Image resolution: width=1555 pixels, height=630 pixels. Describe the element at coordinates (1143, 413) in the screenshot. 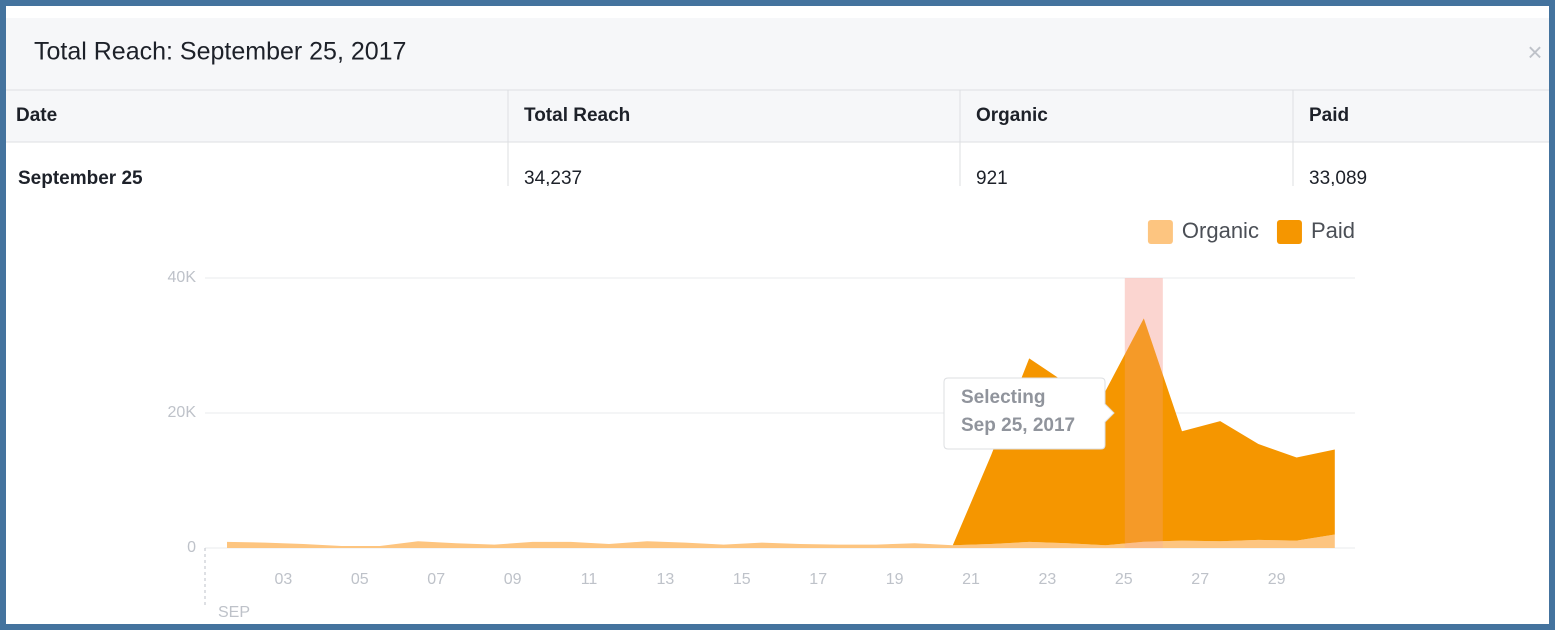

I see `selection-band-overlay` at that location.